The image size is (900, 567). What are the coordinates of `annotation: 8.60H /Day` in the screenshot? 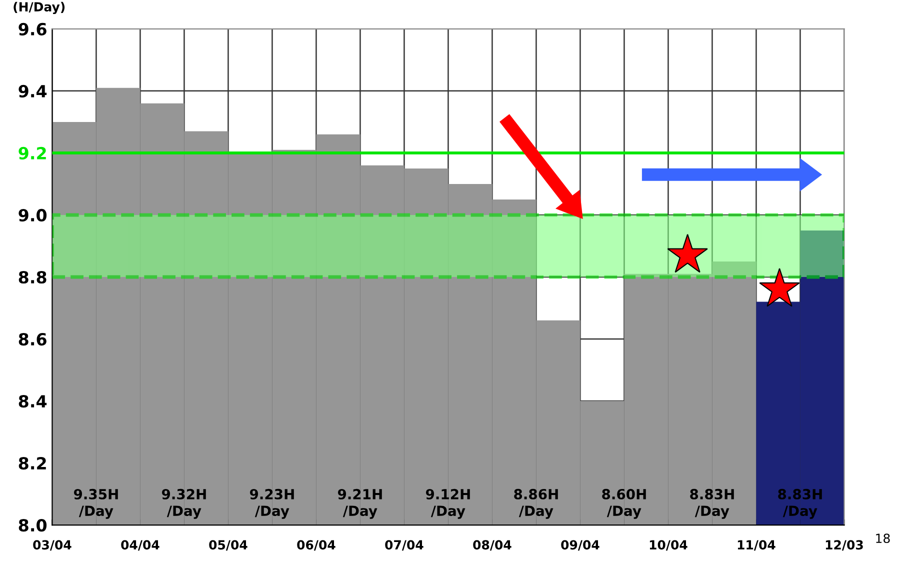 It's located at (624, 503).